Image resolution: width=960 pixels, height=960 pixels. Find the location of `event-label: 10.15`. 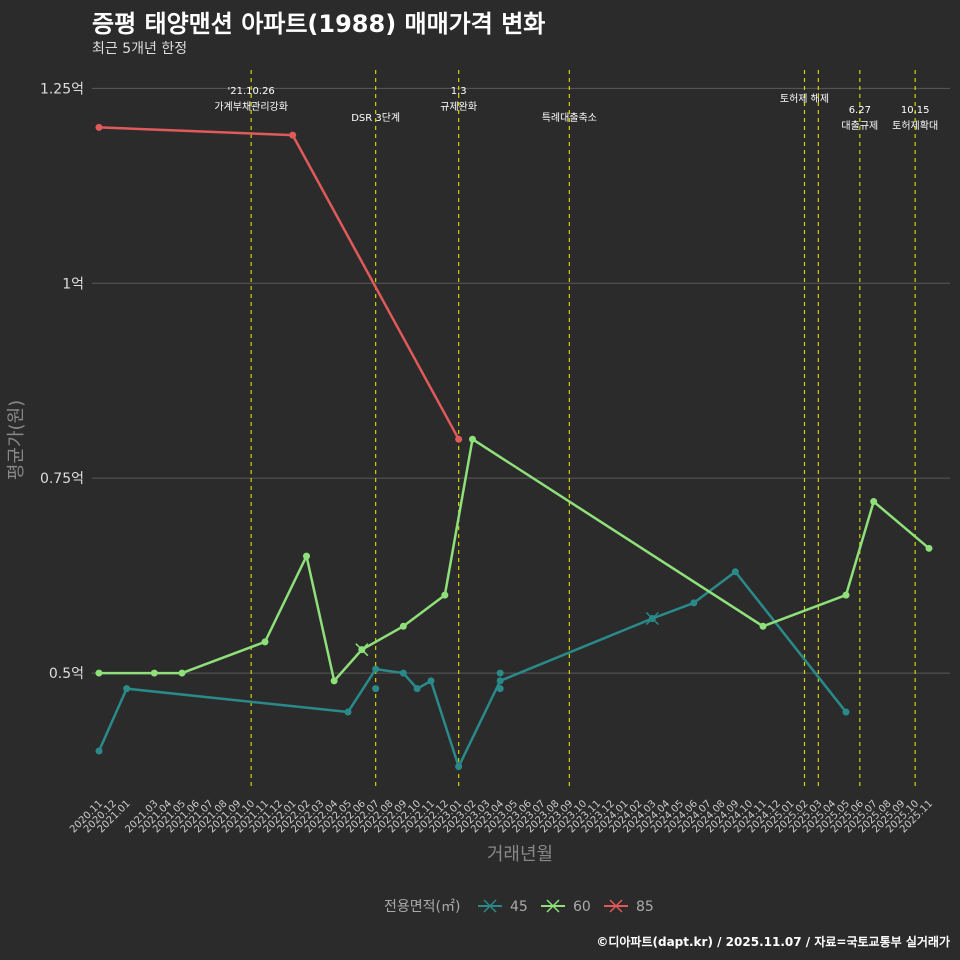

event-label: 10.15 is located at coordinates (915, 110).